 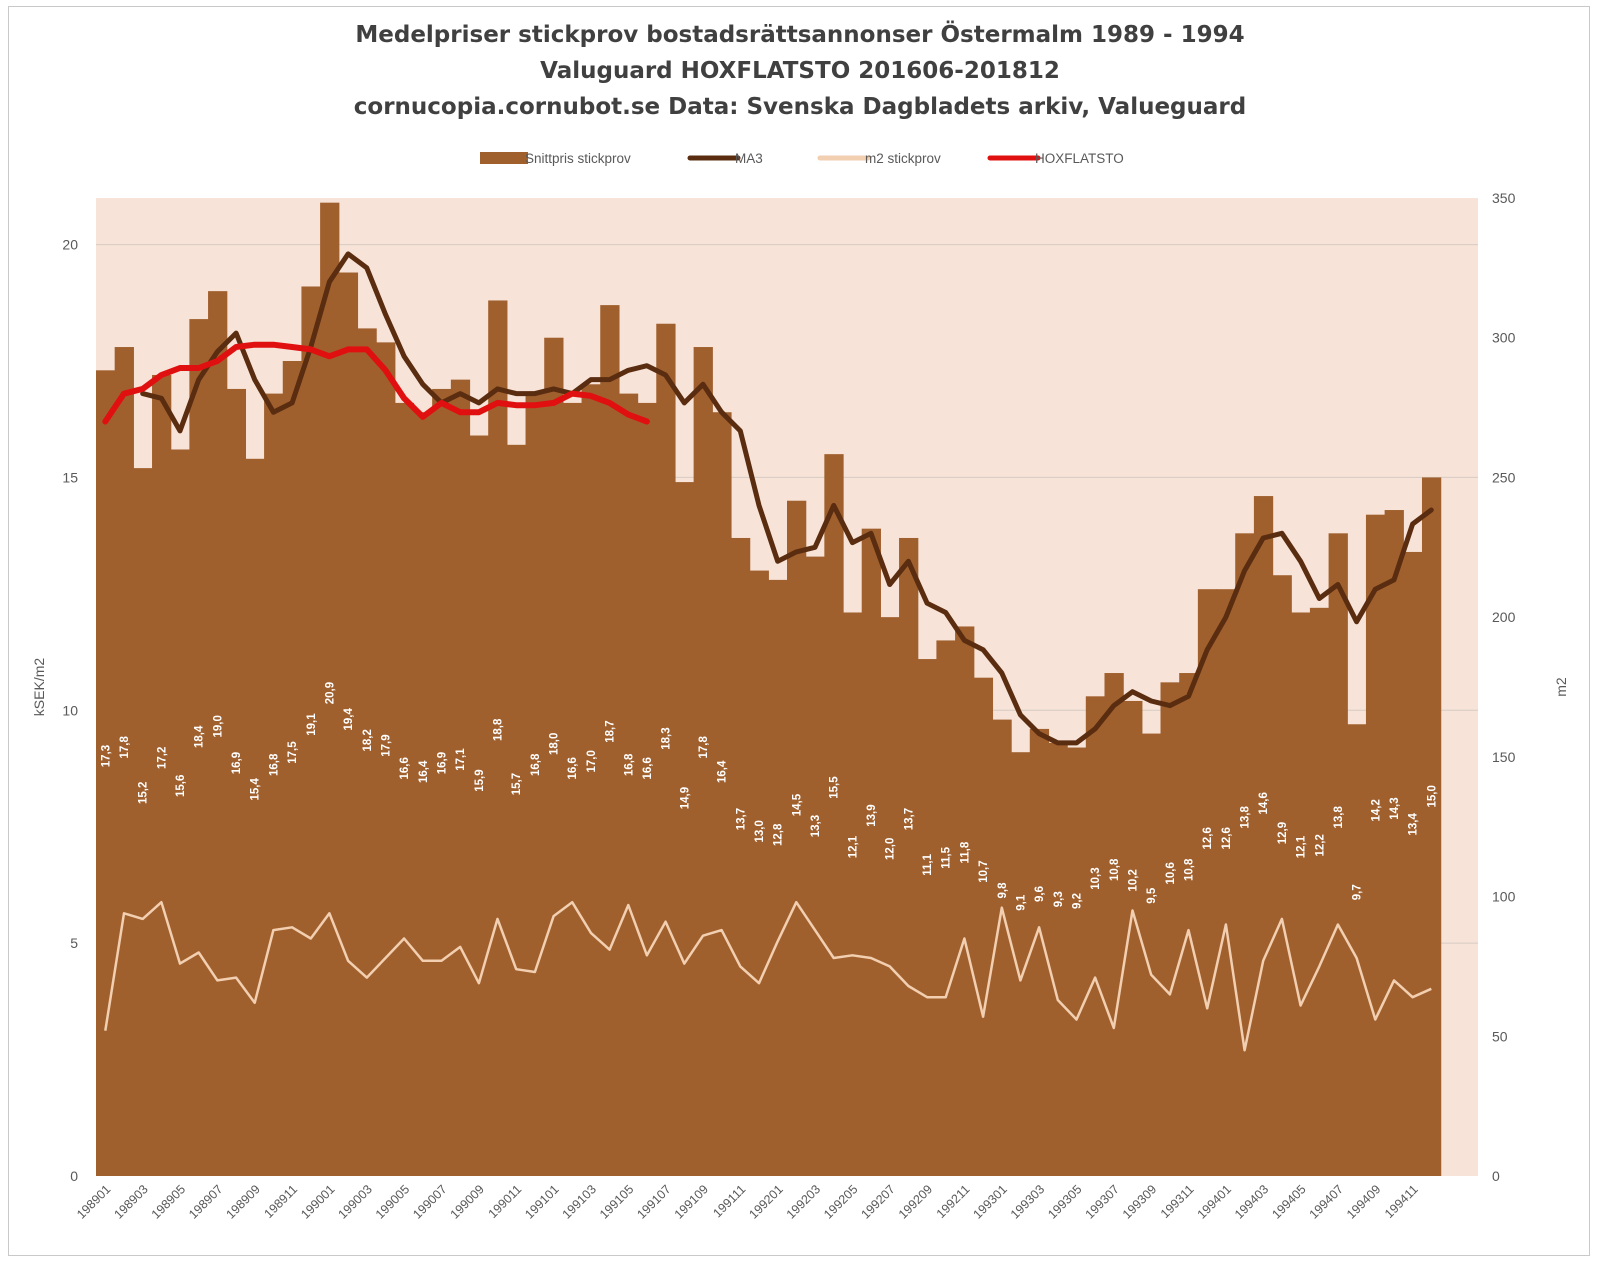 I want to click on x-axis-tick-label: 199405, so click(x=1288, y=1201).